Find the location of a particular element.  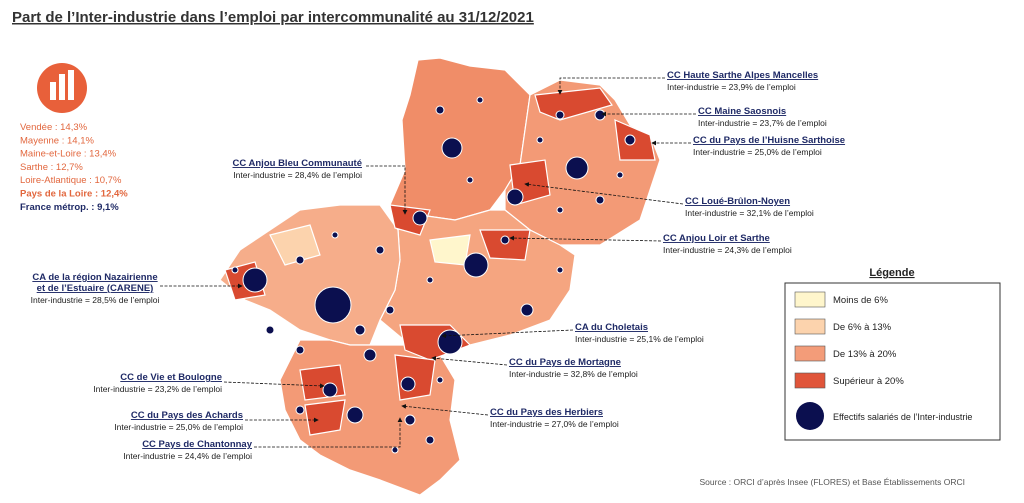

region-stat: Pays de la Loire : 12,4% is located at coordinates (74, 194).